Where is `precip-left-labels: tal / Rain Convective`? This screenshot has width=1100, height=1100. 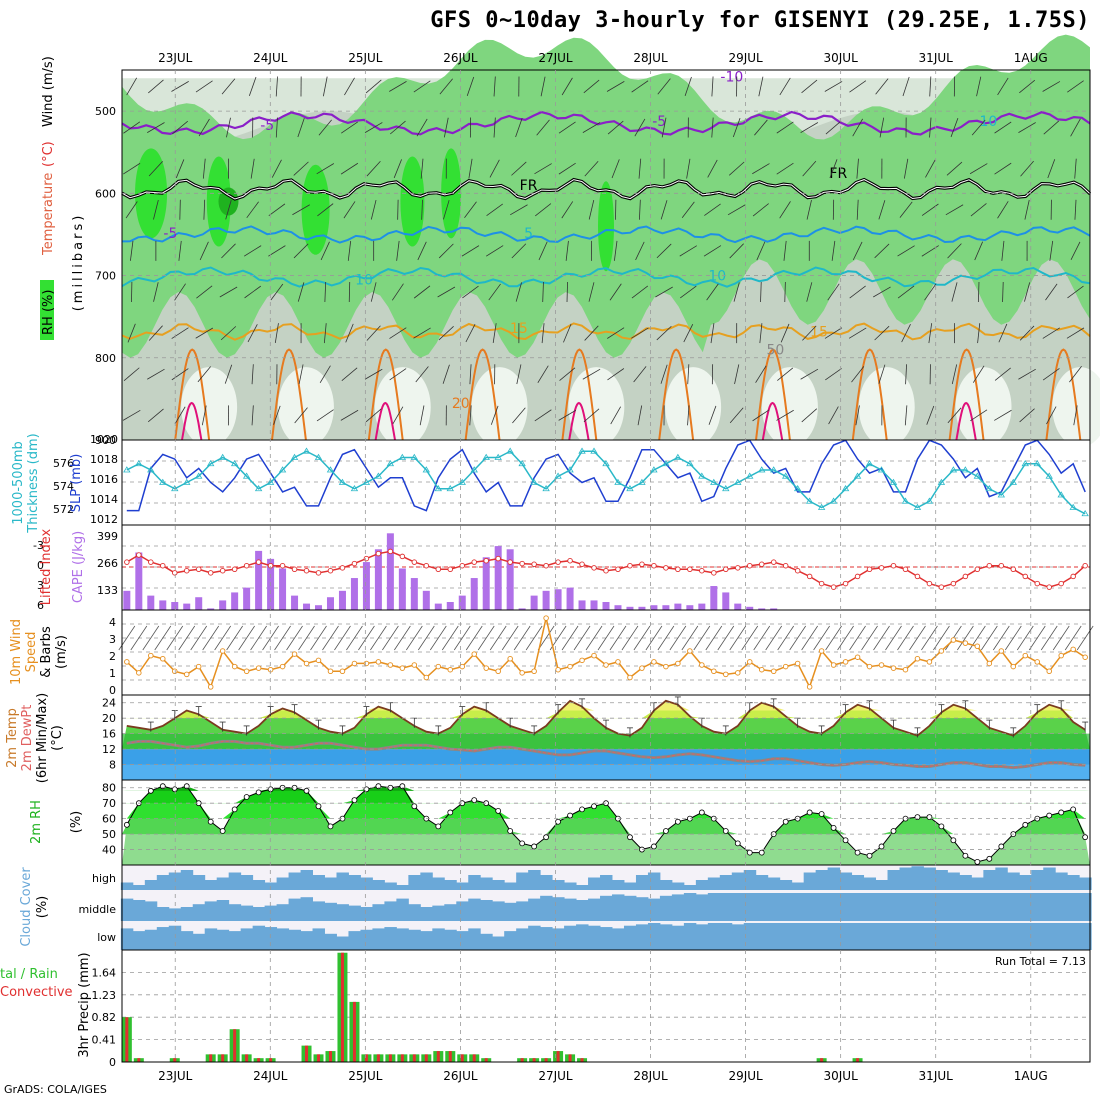 precip-left-labels: tal / Rain Convective is located at coordinates (36, 983).